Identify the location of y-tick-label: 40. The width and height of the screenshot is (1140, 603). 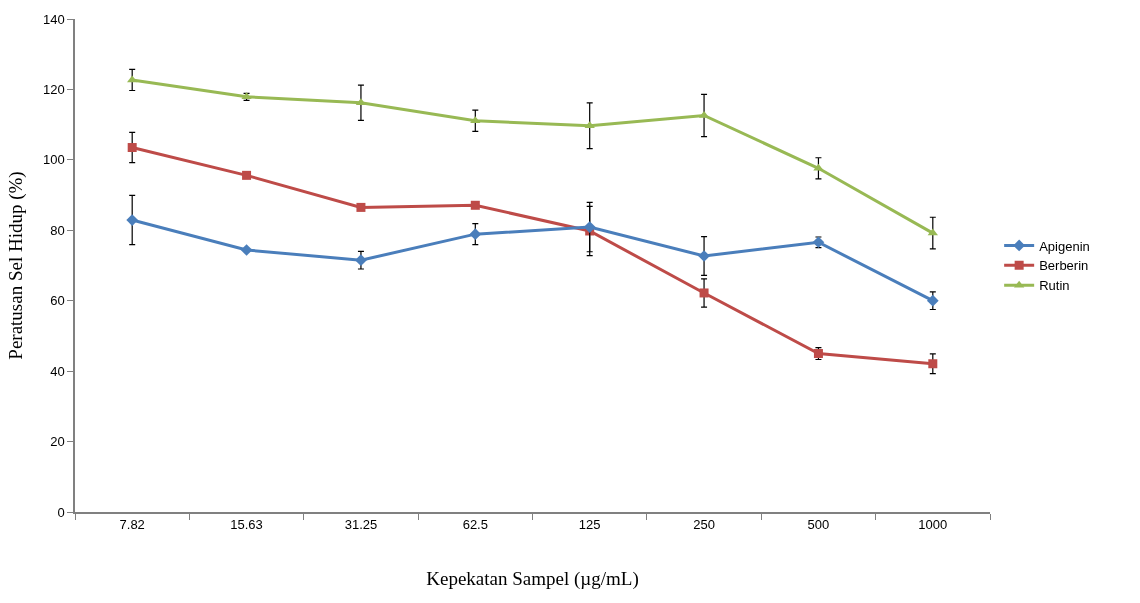
(57, 371).